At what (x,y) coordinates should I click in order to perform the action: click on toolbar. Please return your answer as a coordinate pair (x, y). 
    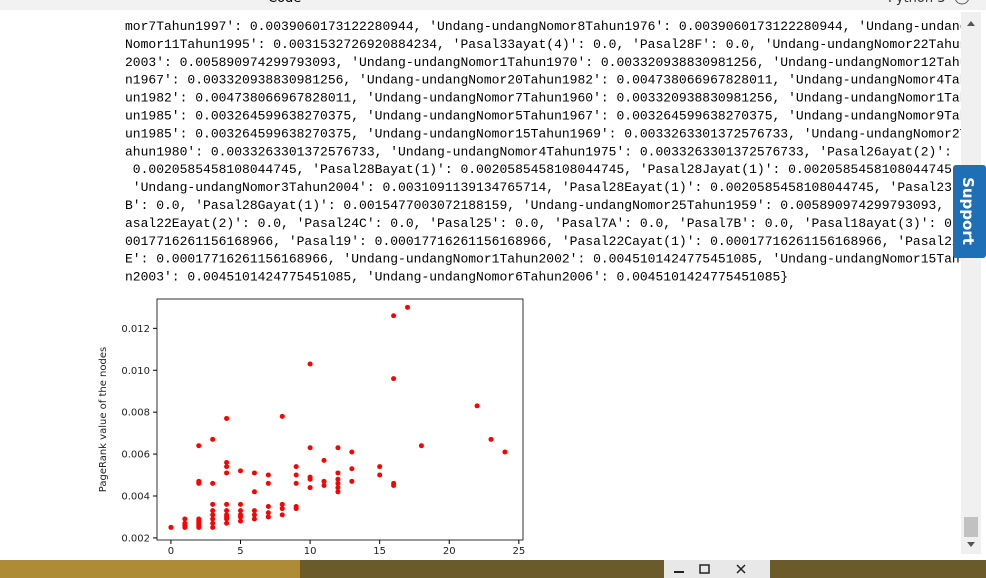
    Looking at the image, I should click on (493, 5).